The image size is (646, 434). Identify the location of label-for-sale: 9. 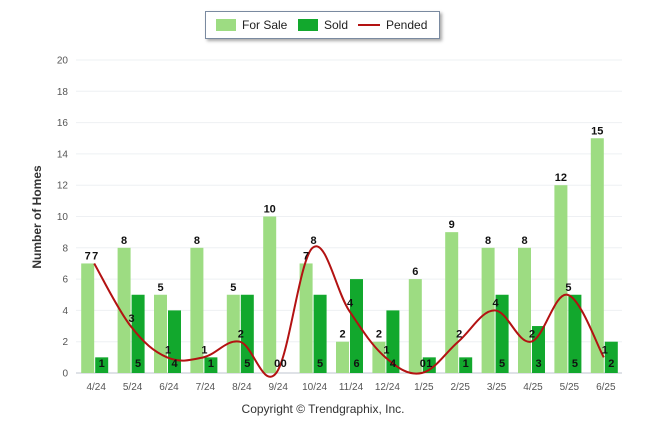
(452, 225).